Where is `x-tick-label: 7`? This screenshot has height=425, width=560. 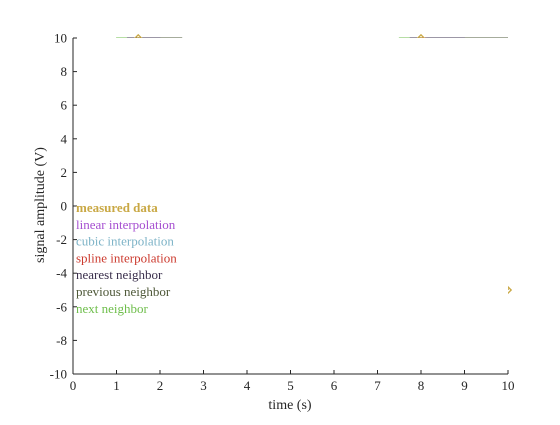
x-tick-label: 7 is located at coordinates (377, 385).